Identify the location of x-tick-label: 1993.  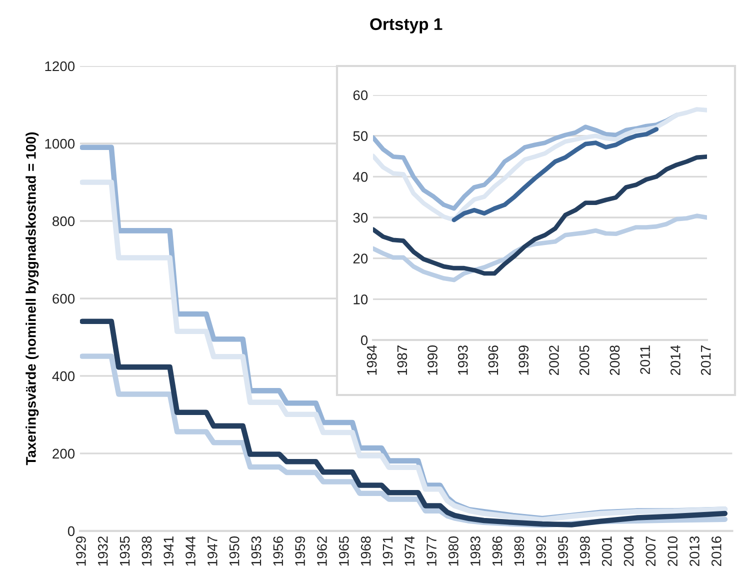
(463, 360).